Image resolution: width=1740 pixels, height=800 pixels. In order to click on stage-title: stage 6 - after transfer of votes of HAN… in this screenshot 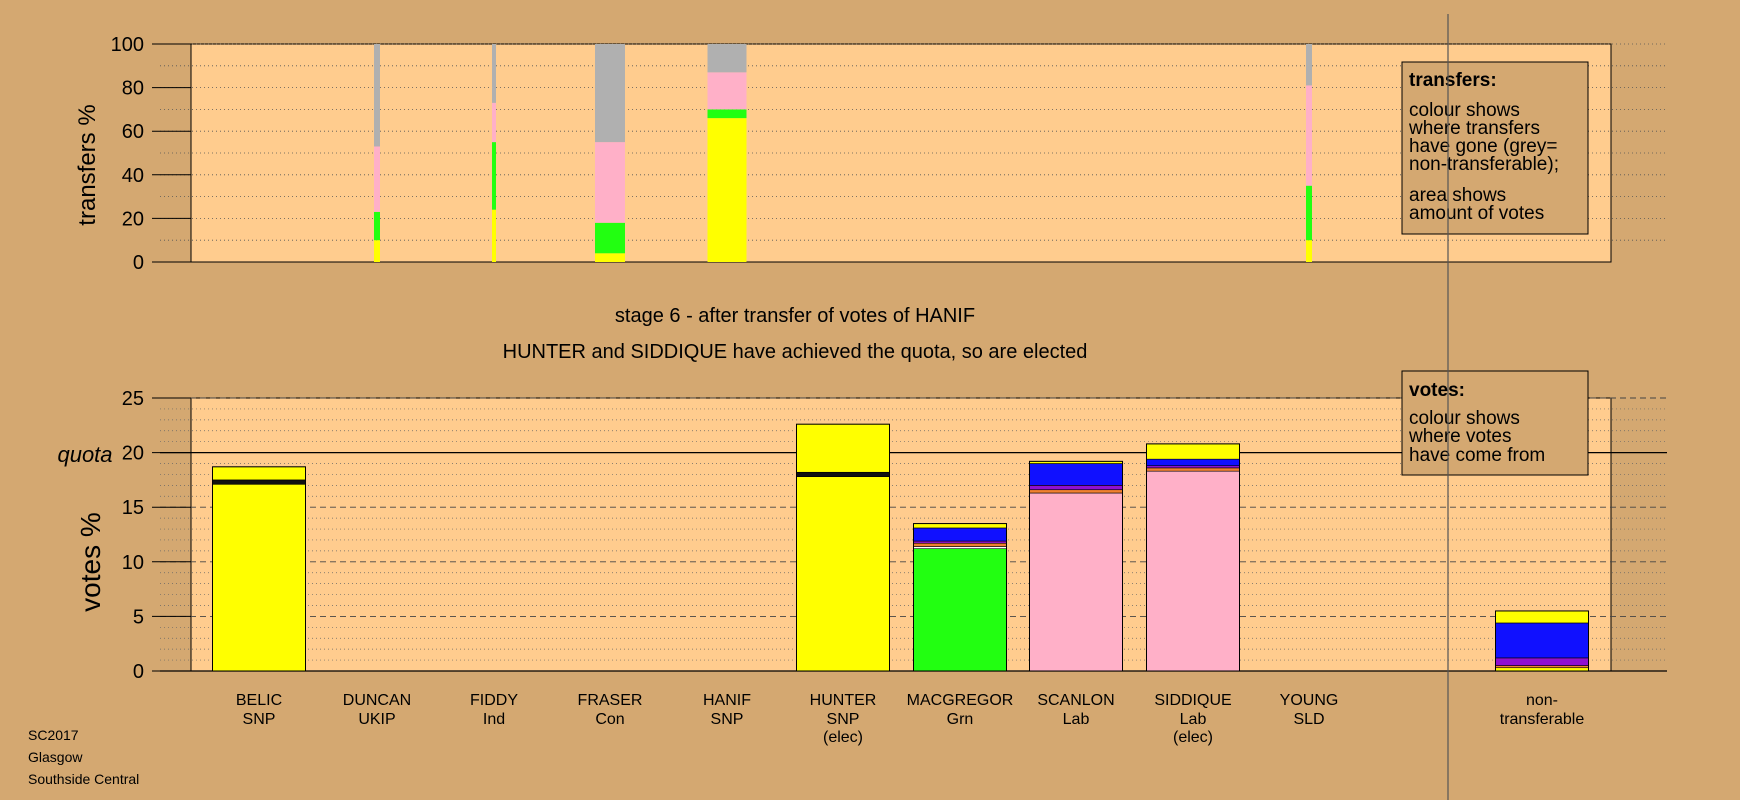, I will do `click(795, 316)`.